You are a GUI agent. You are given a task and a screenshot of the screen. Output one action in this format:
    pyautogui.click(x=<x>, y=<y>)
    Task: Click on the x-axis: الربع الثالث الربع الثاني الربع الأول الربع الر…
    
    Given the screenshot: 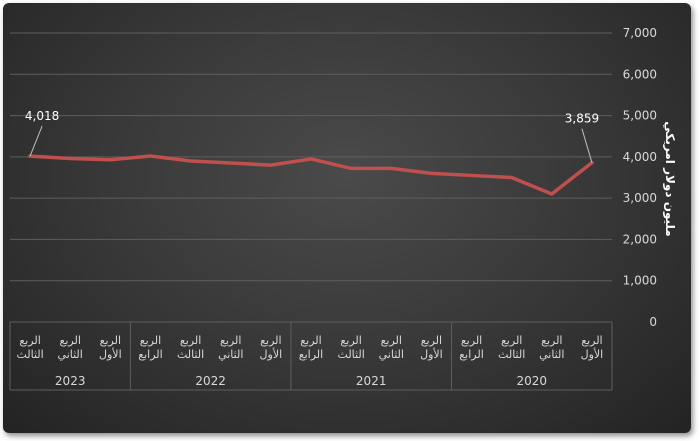 What is the action you would take?
    pyautogui.click(x=311, y=356)
    